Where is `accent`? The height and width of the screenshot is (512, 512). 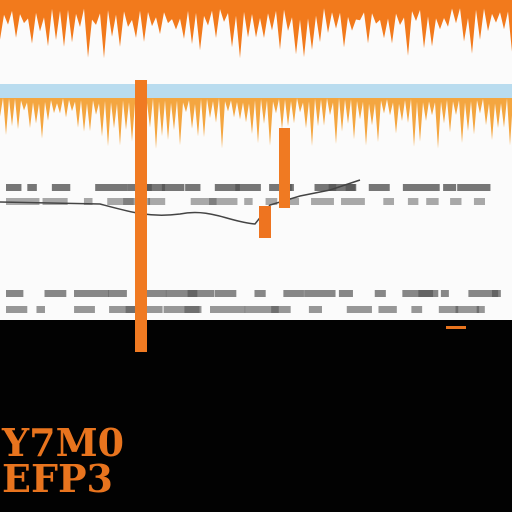
accent is located at coordinates (456, 327).